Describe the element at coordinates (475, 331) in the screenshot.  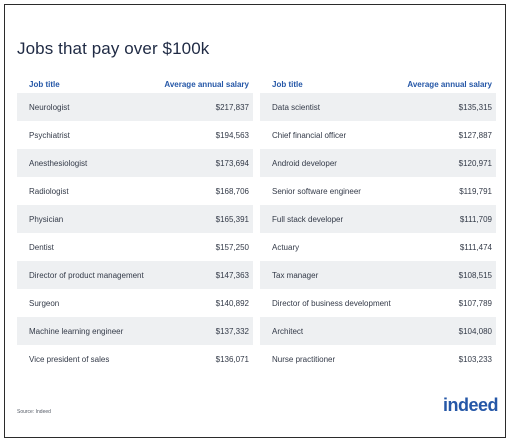
I see `salary-cell: $104,080` at that location.